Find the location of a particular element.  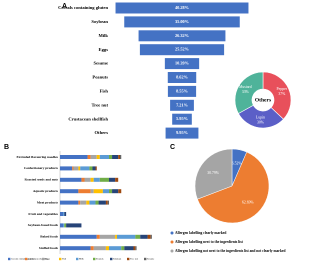

pie-slice is located at coordinates (233, 187).